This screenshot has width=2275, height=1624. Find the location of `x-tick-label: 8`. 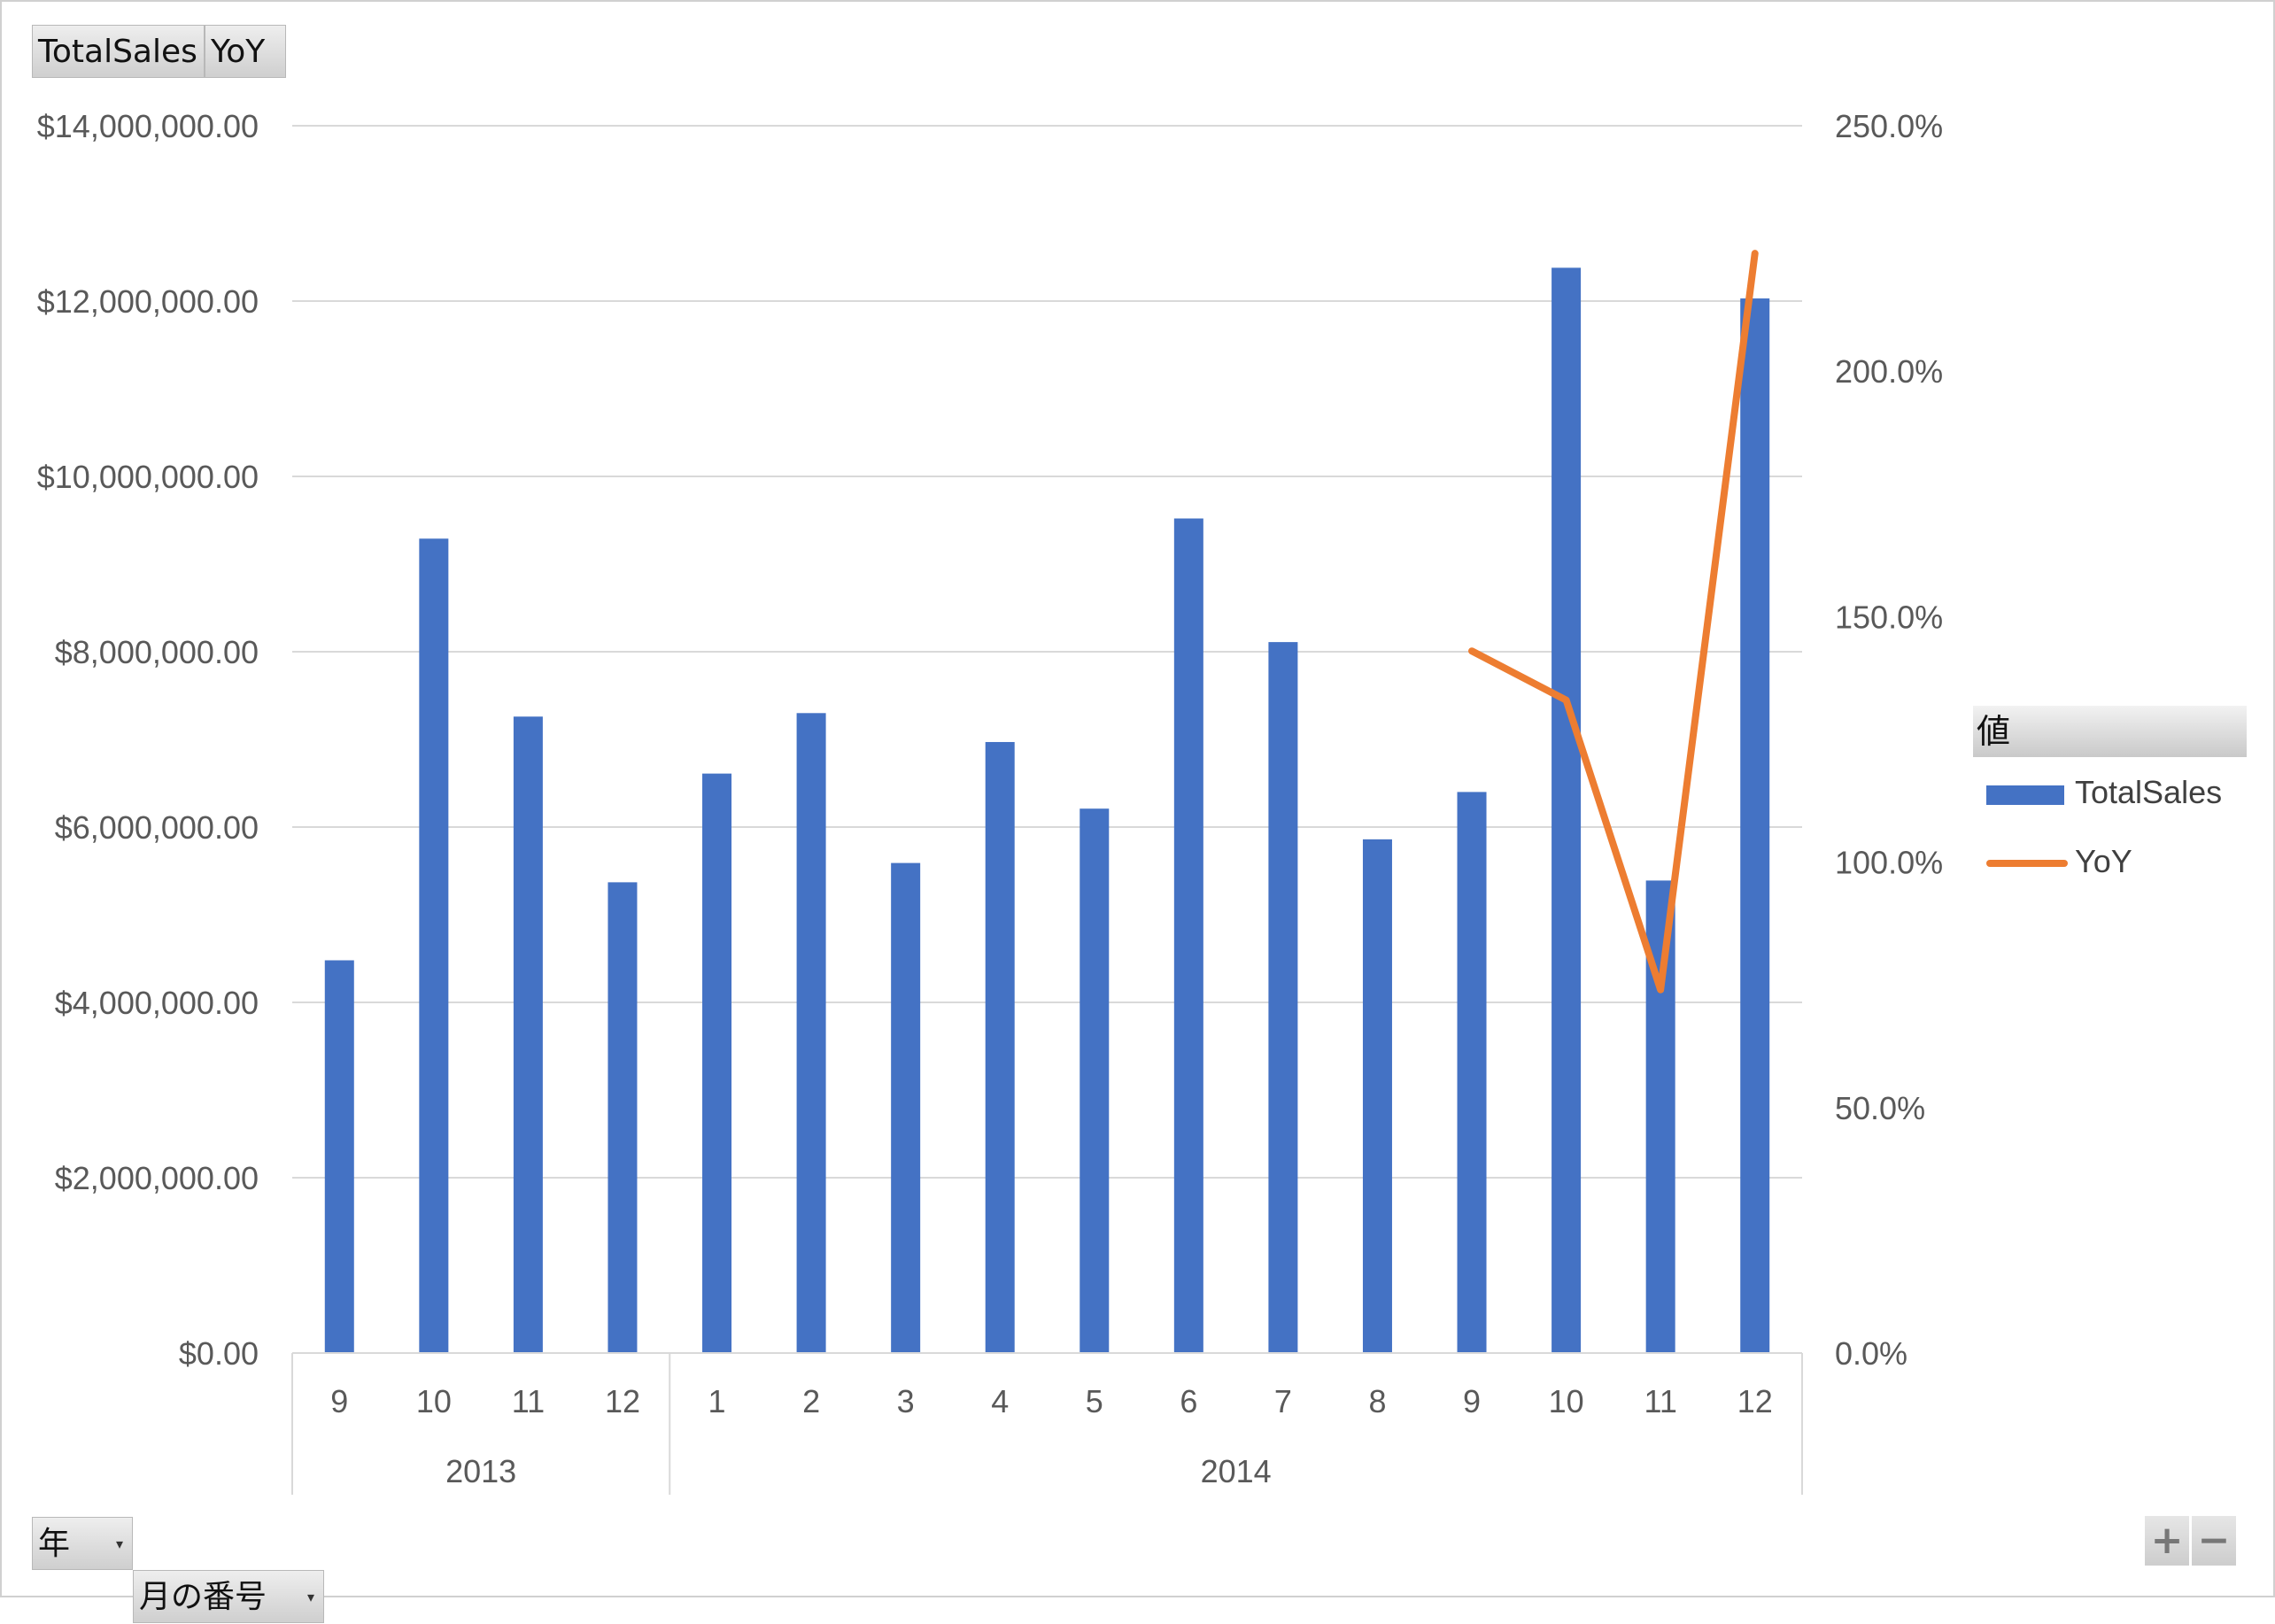

x-tick-label: 8 is located at coordinates (1377, 1401).